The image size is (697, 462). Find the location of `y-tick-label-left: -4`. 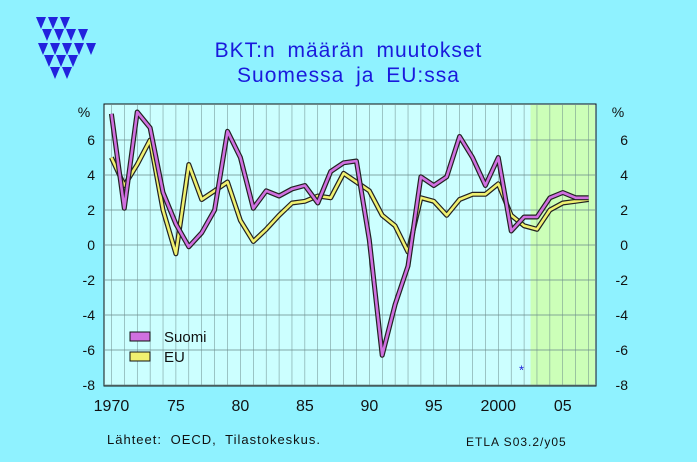

y-tick-label-left: -4 is located at coordinates (89, 315).